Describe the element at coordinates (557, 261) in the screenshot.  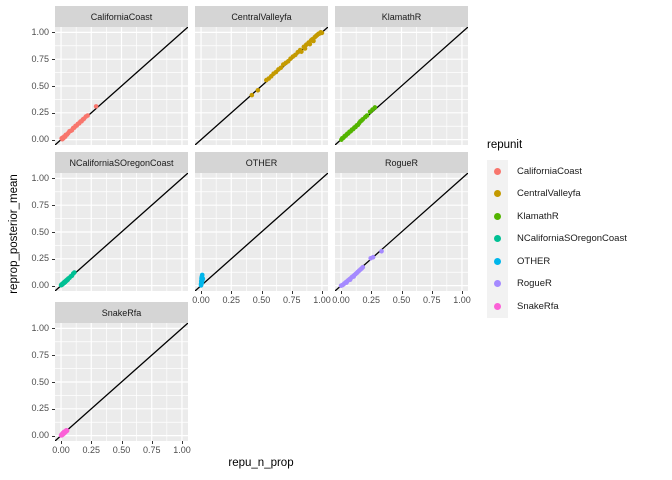
I see `legend-entry-OTHER: OTHER` at that location.